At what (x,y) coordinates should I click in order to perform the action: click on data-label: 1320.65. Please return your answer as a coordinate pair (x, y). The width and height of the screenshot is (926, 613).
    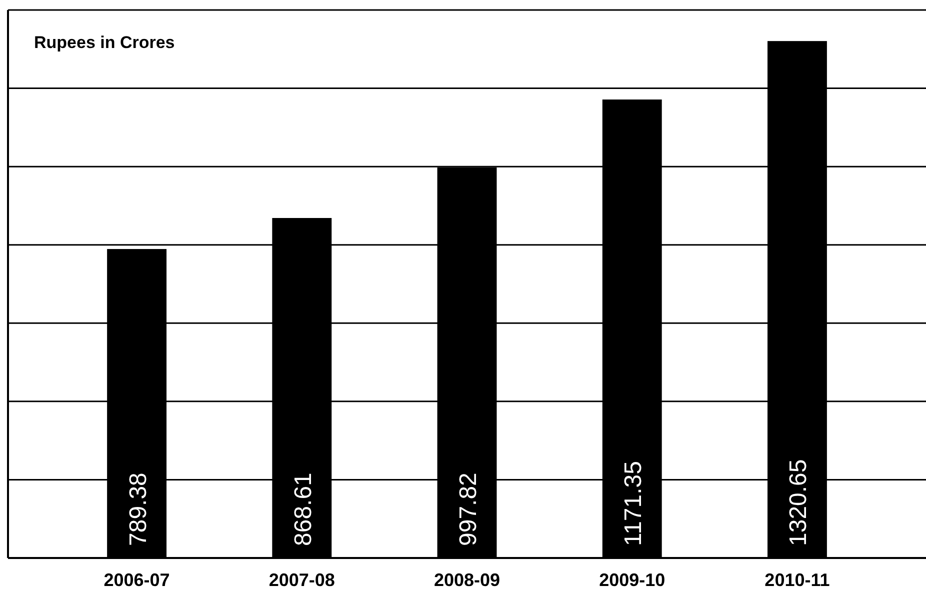
    Looking at the image, I should click on (798, 502).